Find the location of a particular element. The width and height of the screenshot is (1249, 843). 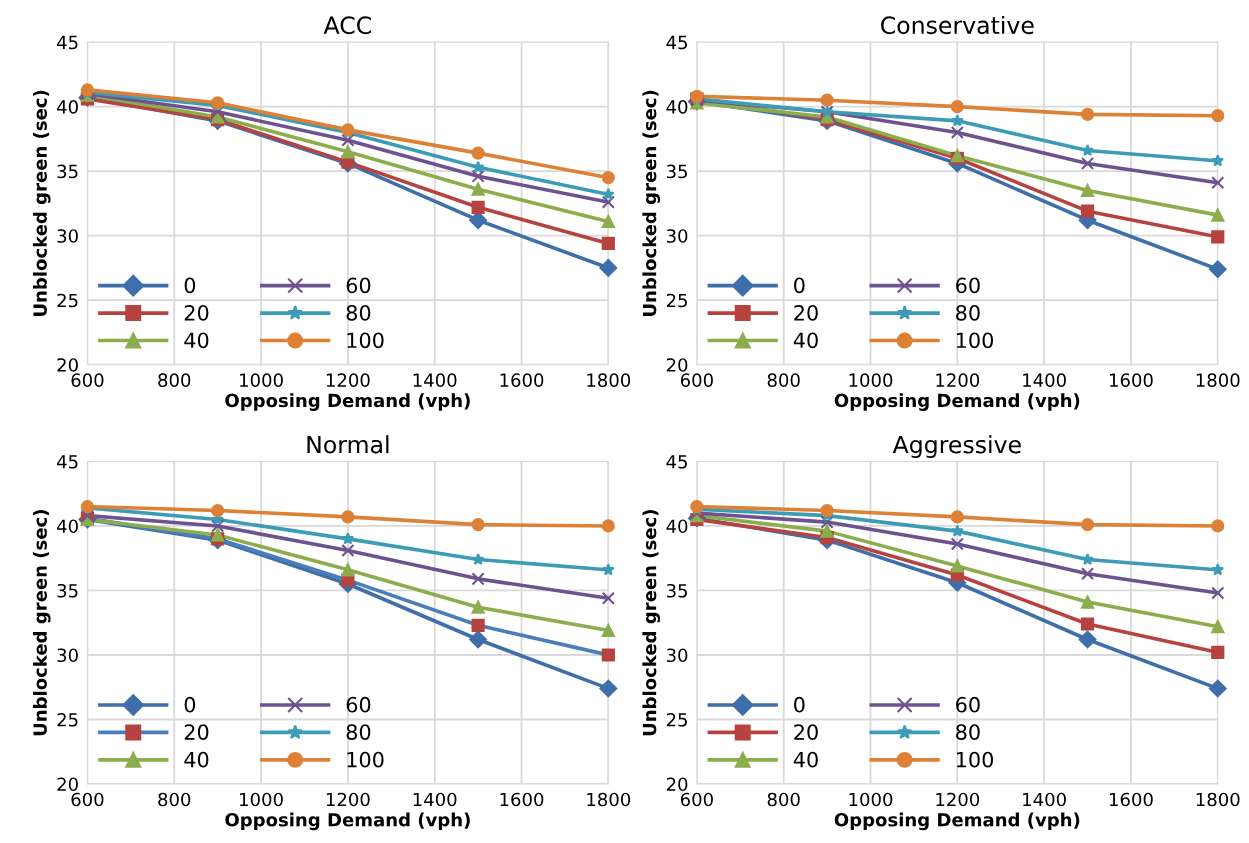

chart-title: ACC is located at coordinates (347, 25).